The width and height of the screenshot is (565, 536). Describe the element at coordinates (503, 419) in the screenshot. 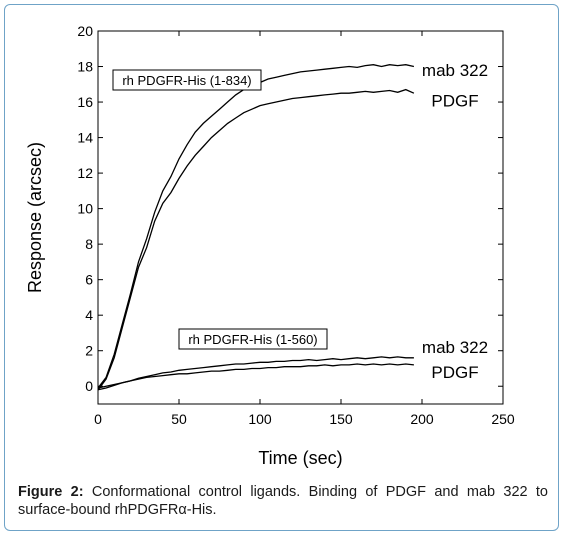

I see `x-tick-label: 250` at that location.